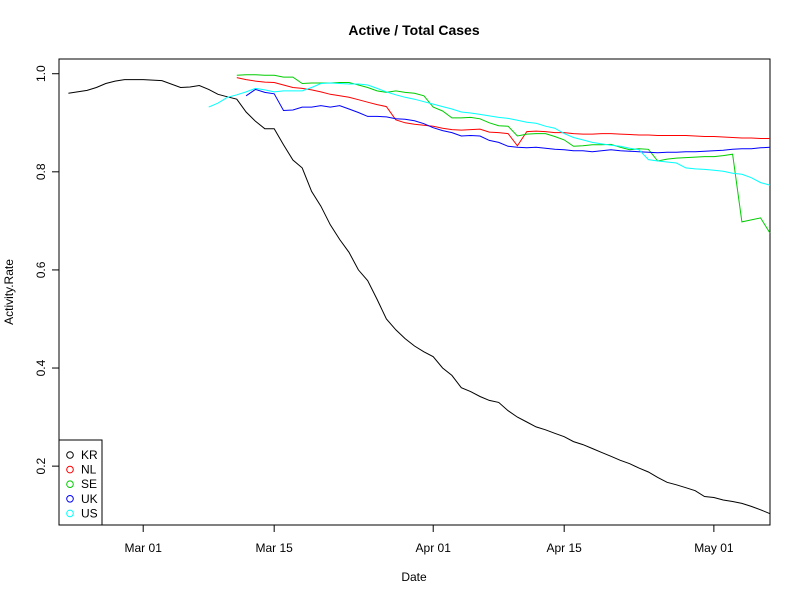 The height and width of the screenshot is (605, 800). What do you see at coordinates (714, 548) in the screenshot?
I see `x-tick-label: May 01` at bounding box center [714, 548].